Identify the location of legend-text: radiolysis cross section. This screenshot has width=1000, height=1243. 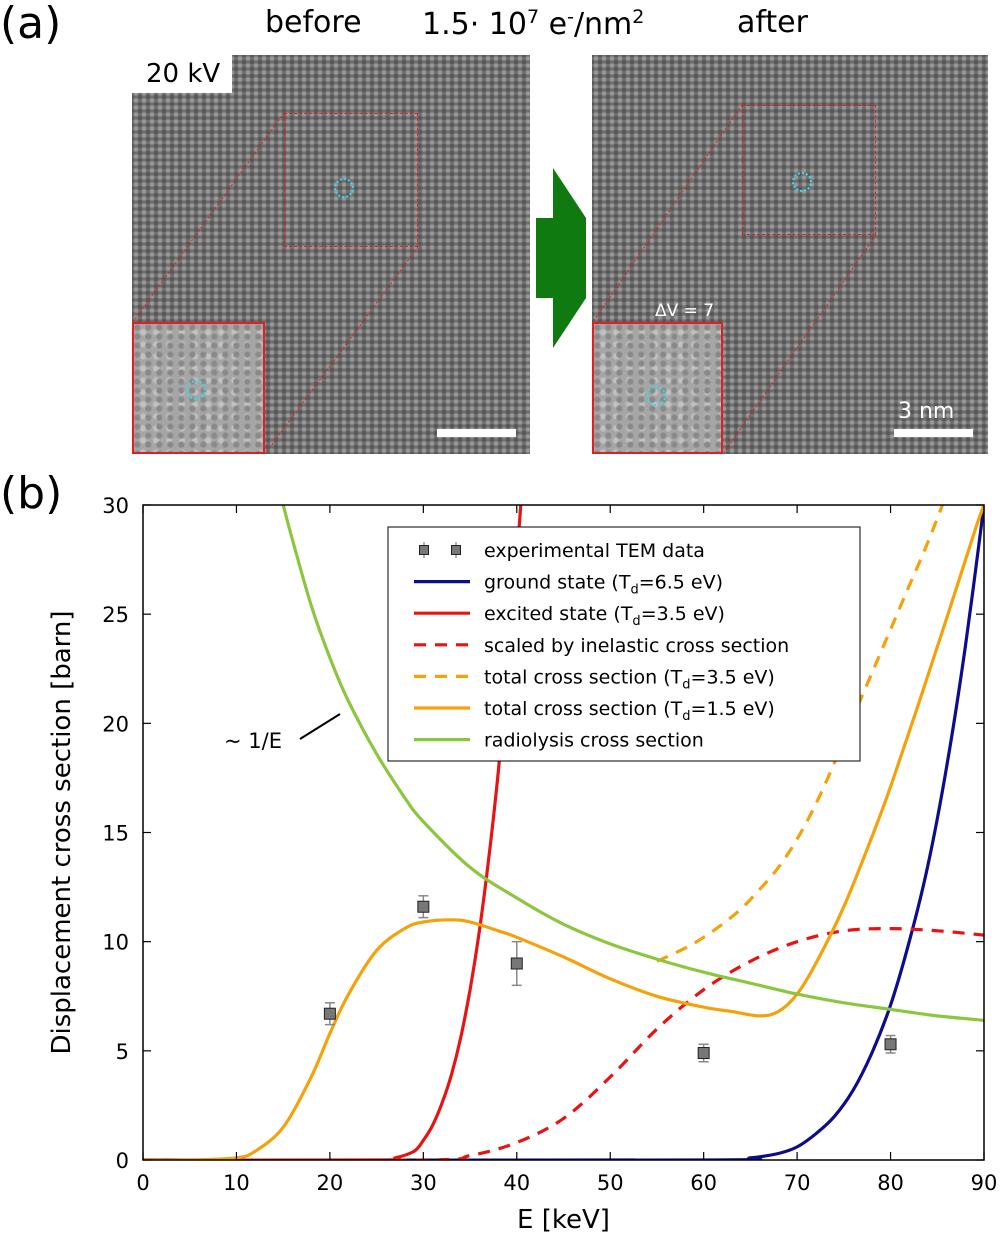
(594, 741).